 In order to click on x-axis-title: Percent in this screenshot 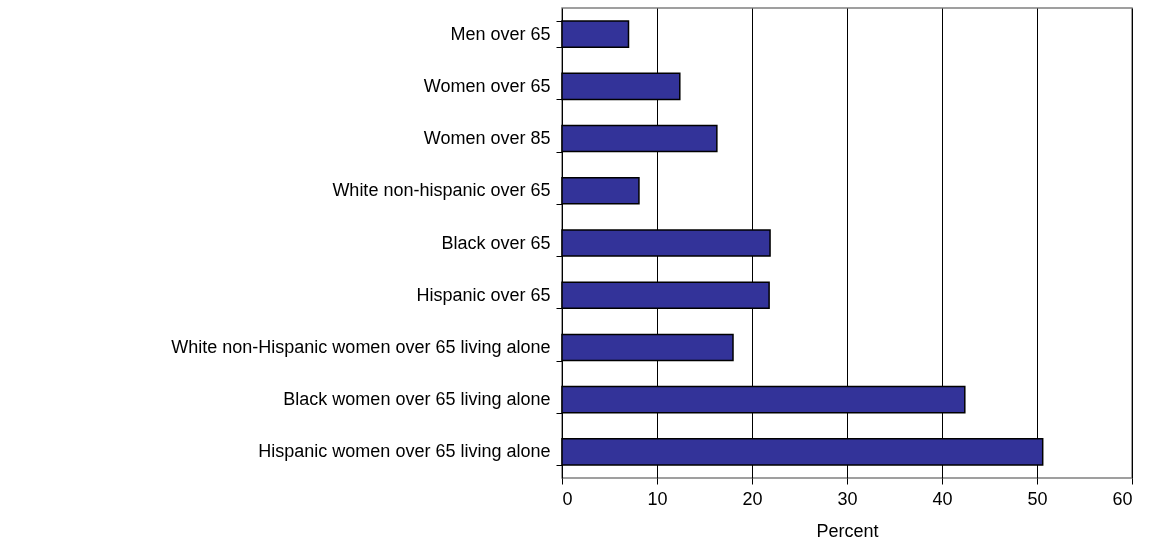, I will do `click(847, 530)`.